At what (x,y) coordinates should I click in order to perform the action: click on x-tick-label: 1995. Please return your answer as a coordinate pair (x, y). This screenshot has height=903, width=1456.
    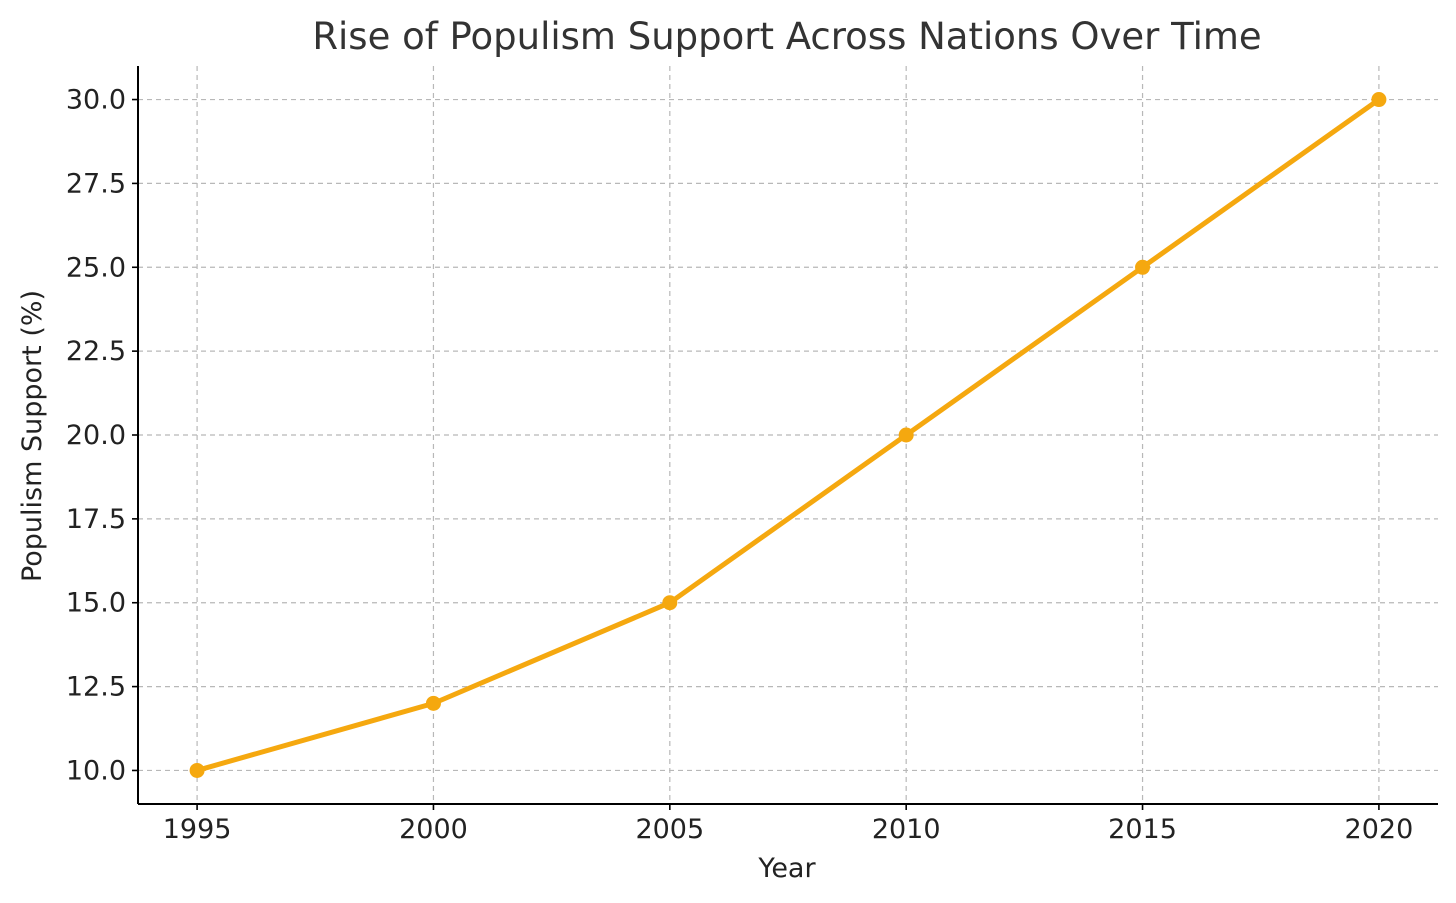
    Looking at the image, I should click on (197, 829).